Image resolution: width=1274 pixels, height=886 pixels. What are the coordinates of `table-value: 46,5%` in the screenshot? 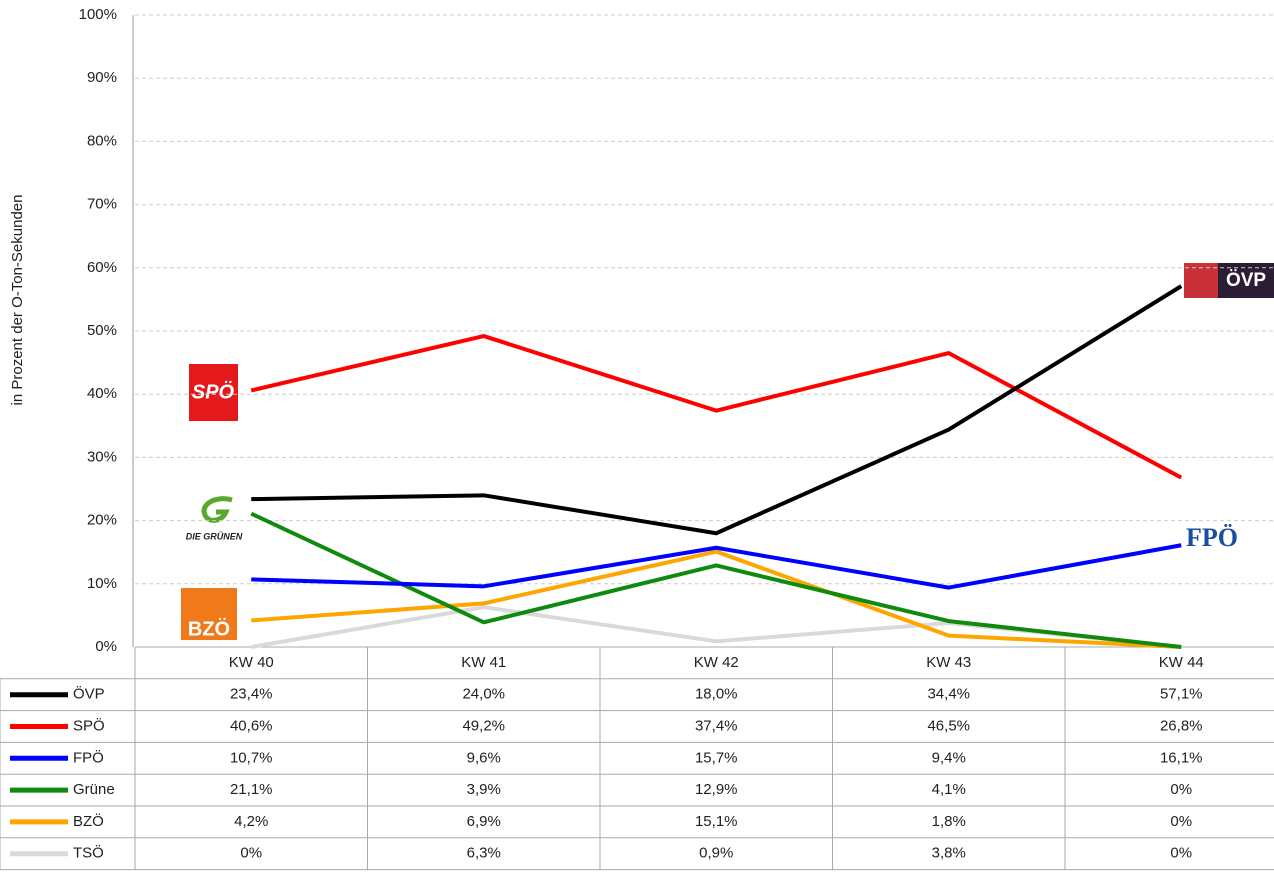 It's located at (948, 725).